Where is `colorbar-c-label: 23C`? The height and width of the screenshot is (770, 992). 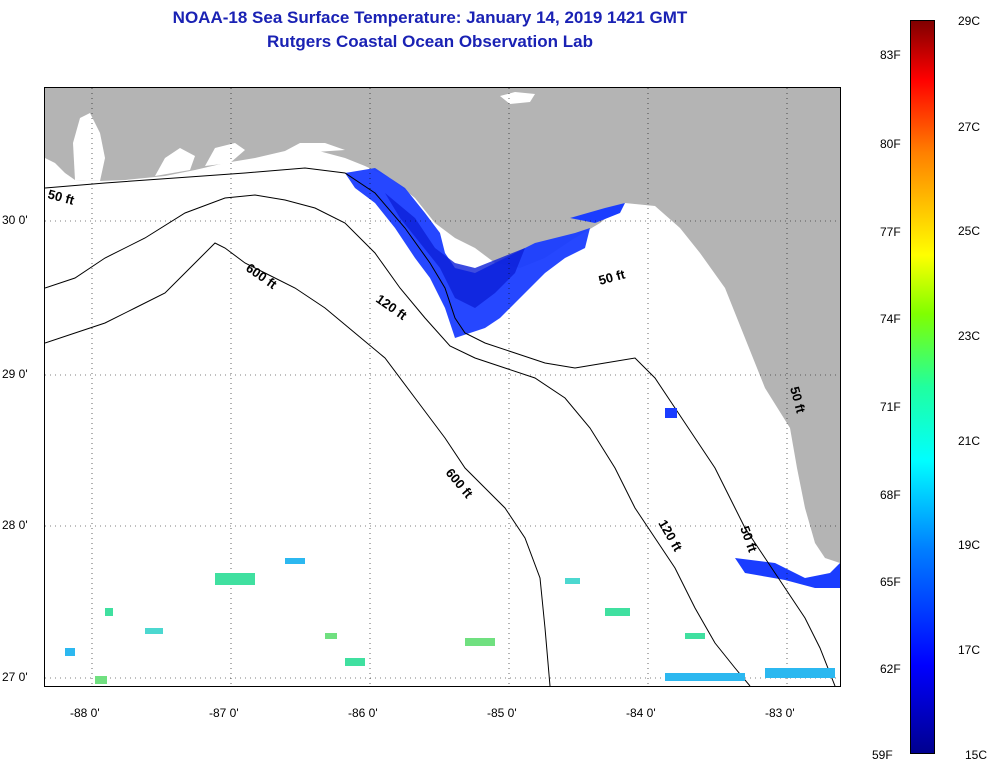 colorbar-c-label: 23C is located at coordinates (969, 336).